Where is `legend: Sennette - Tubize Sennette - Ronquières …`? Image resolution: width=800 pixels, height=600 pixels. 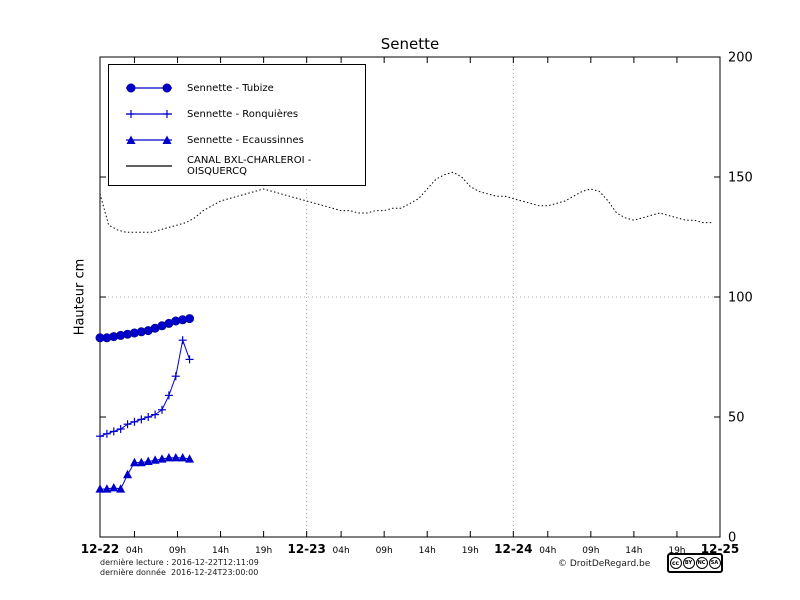 legend: Sennette - Tubize Sennette - Ronquières … is located at coordinates (237, 125).